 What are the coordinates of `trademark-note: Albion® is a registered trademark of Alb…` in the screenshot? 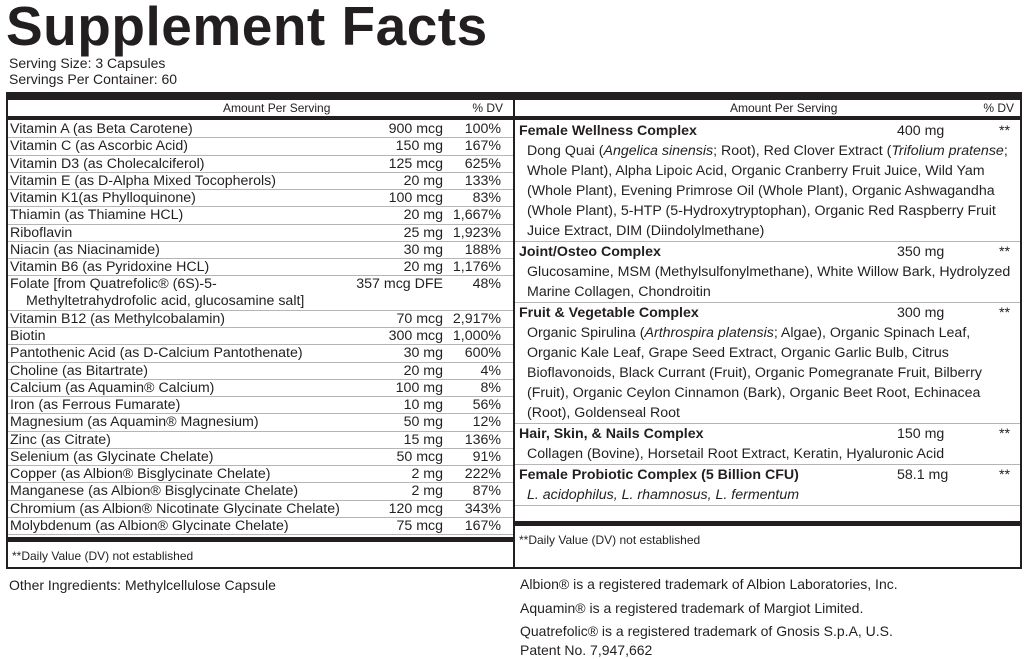 It's located at (709, 584).